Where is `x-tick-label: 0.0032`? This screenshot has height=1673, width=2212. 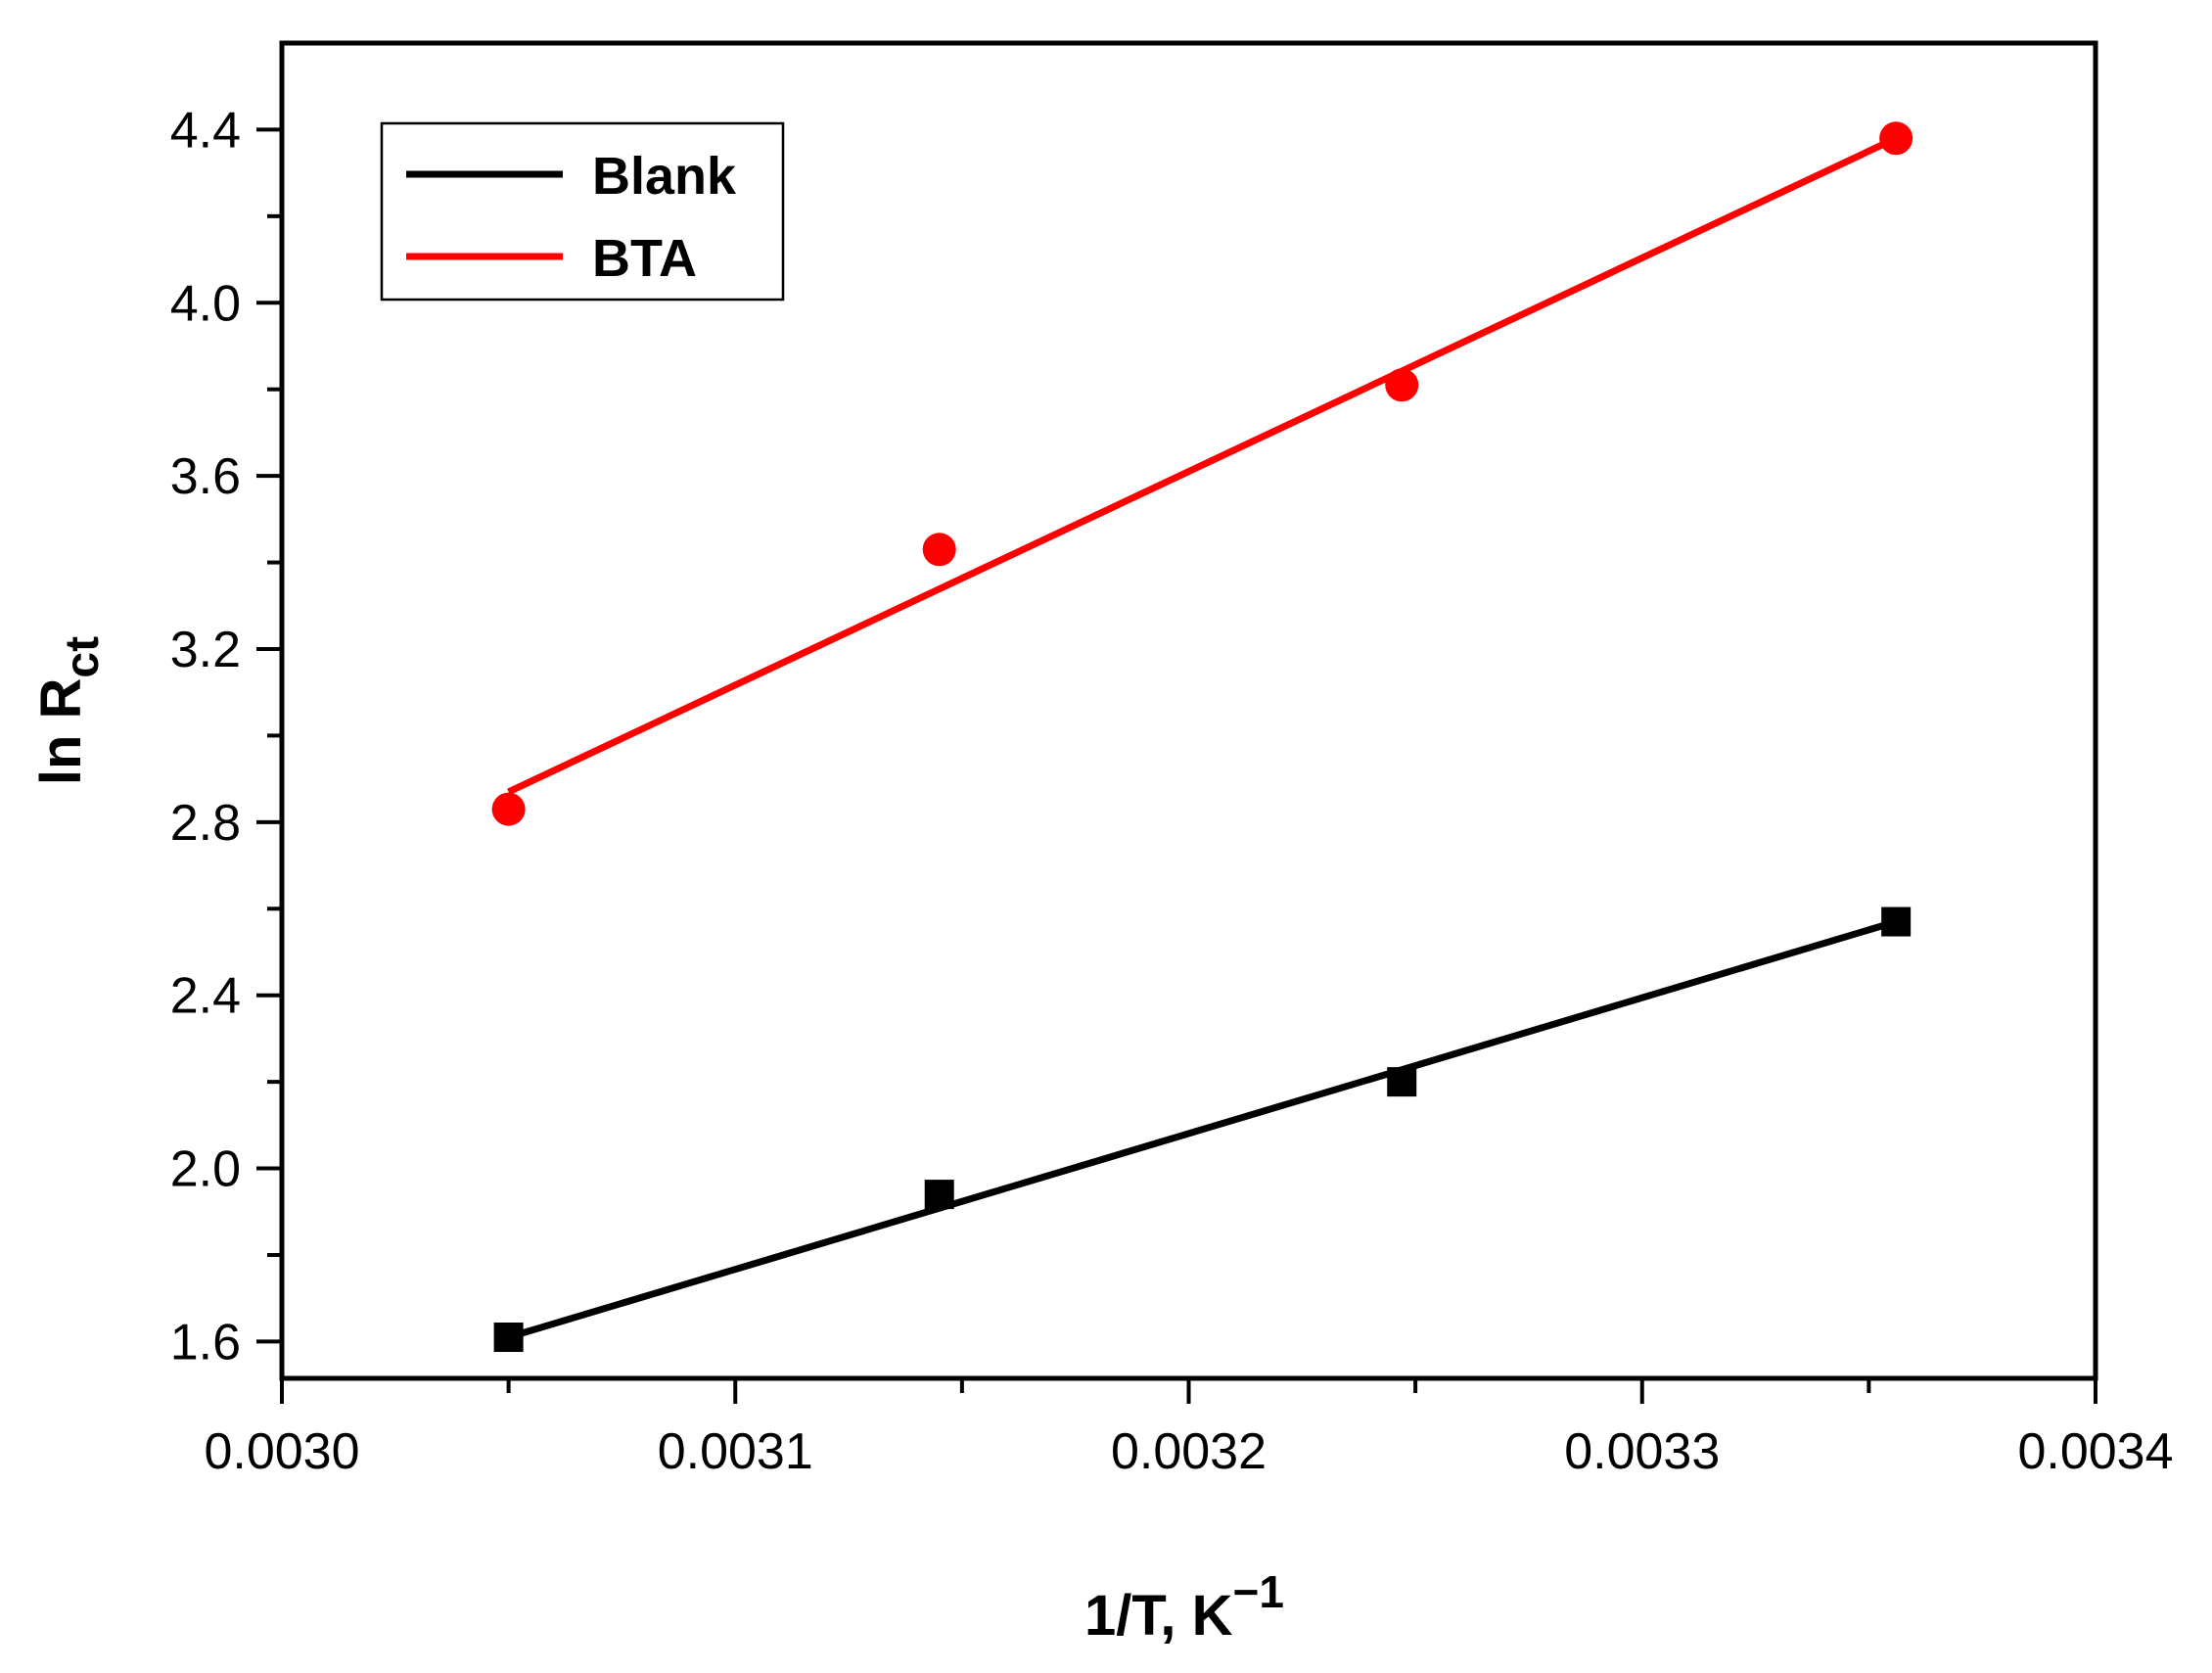
x-tick-label: 0.0032 is located at coordinates (1189, 1451).